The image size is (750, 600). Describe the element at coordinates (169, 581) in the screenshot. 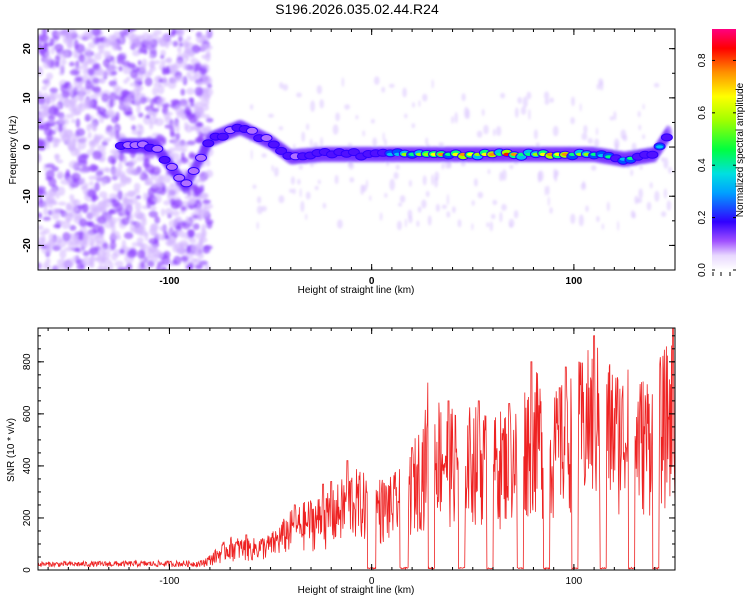

I see `snr-x-tick-label: -100` at that location.